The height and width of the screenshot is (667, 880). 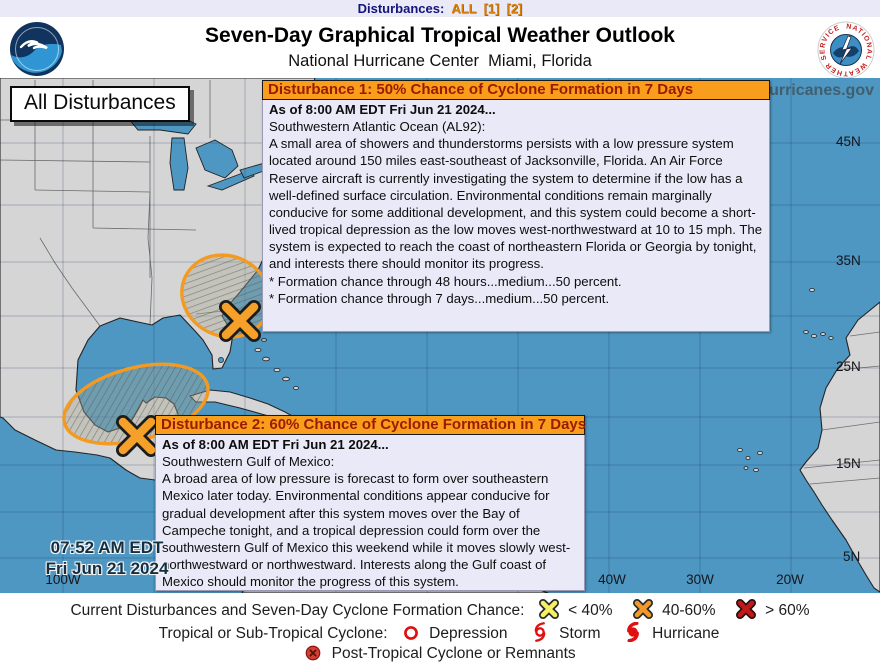 What do you see at coordinates (453, 653) in the screenshot?
I see `legend-posttropical-label: Post-Tropical Cyclone or Remnants` at bounding box center [453, 653].